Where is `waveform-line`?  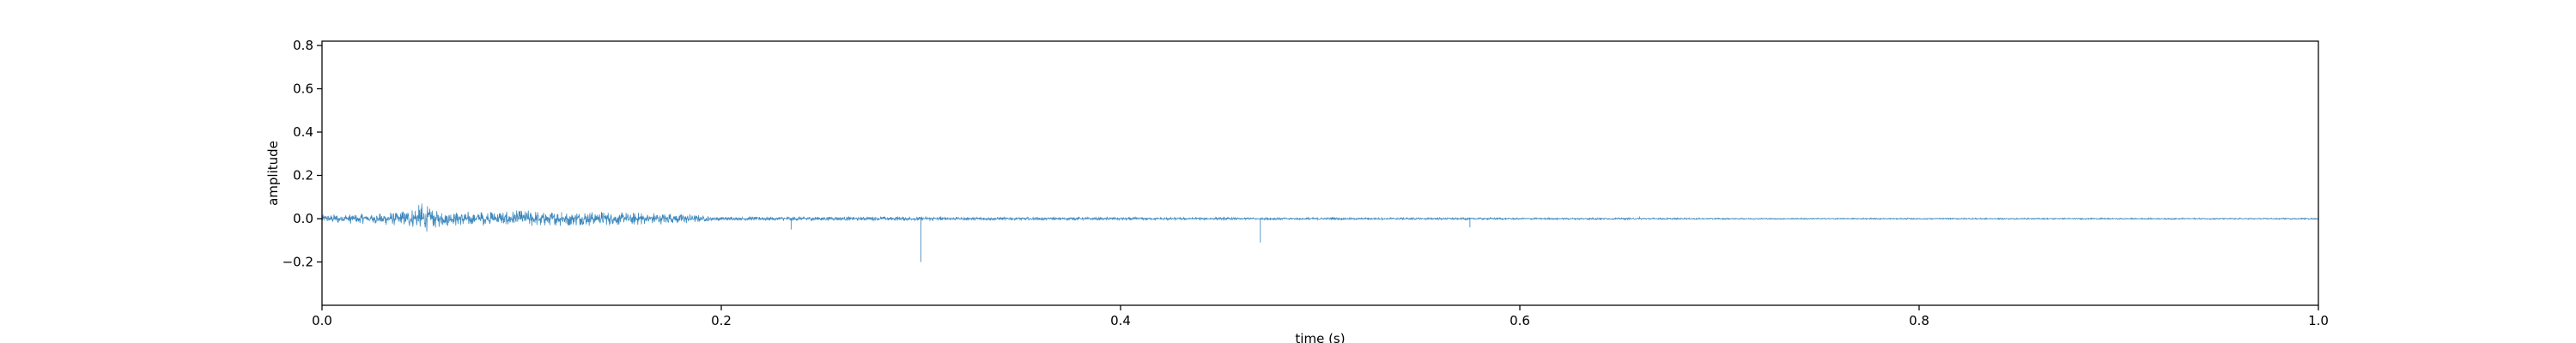 waveform-line is located at coordinates (1320, 218).